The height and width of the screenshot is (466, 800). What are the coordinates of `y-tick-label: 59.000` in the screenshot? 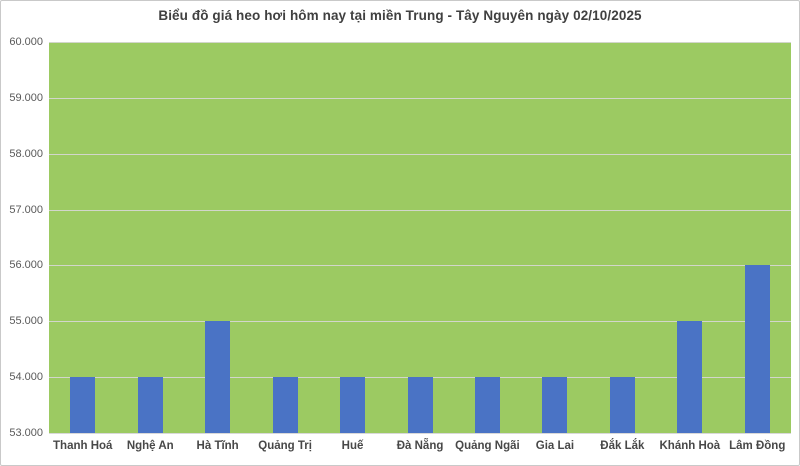 It's located at (26, 97).